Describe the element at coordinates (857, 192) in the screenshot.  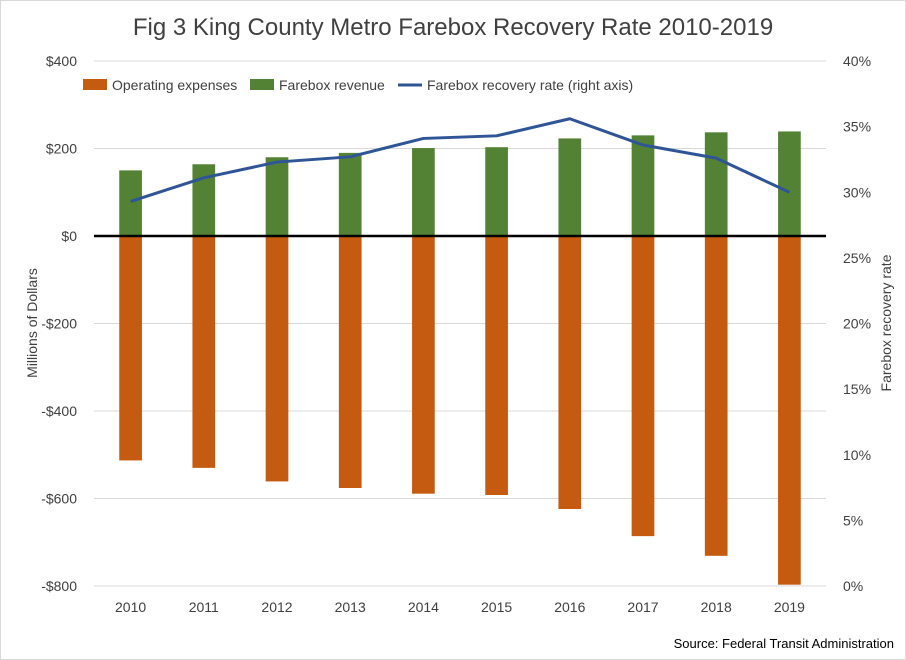
I see `y2-tick-label: 30%` at that location.